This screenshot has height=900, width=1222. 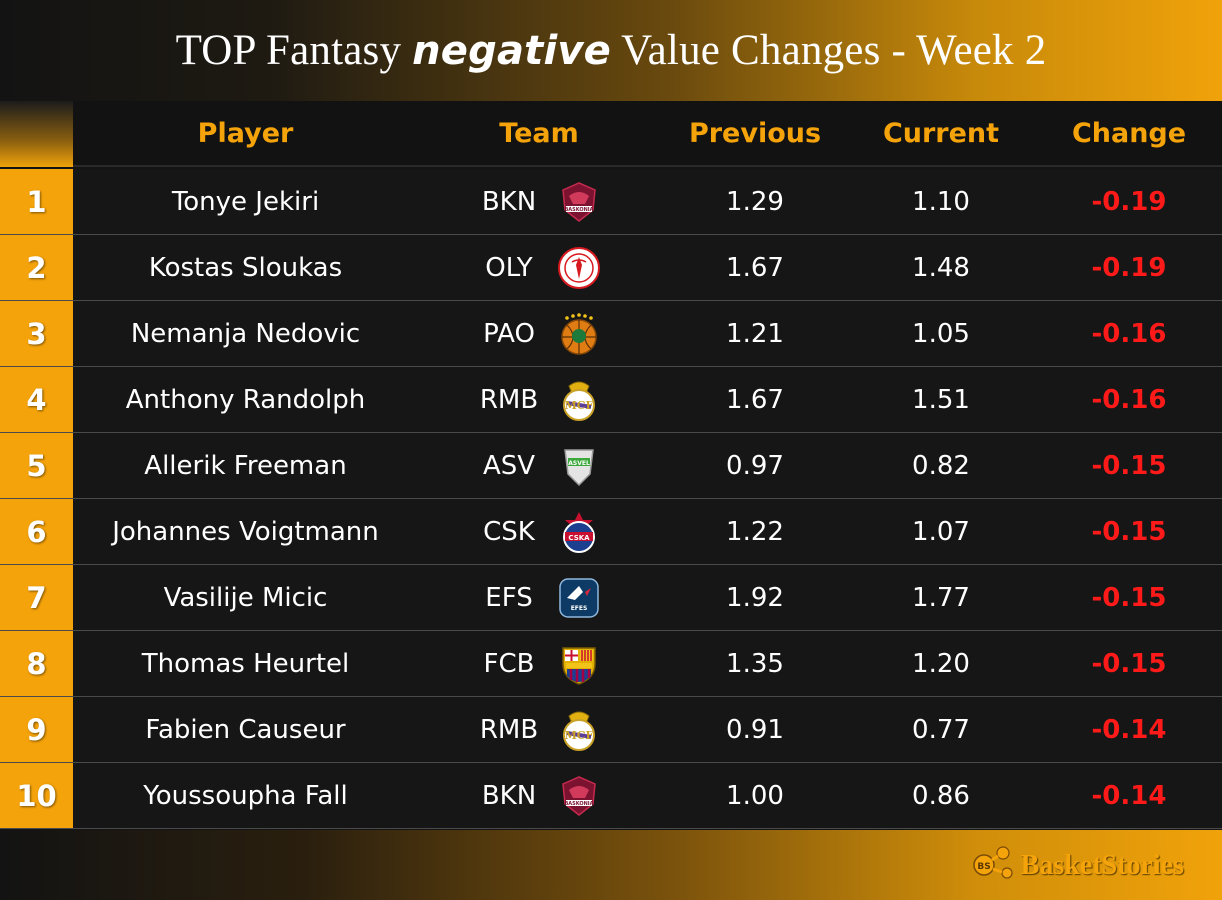 What do you see at coordinates (1129, 201) in the screenshot?
I see `change-value: -0.19` at bounding box center [1129, 201].